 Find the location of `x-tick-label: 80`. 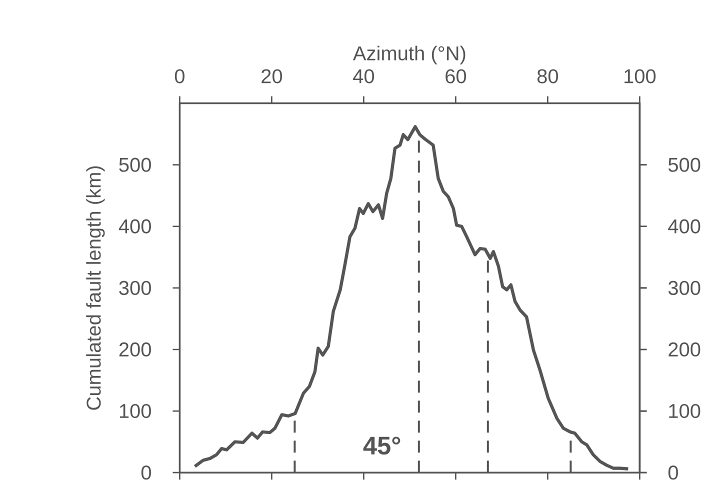

x-tick-label: 80 is located at coordinates (547, 76).